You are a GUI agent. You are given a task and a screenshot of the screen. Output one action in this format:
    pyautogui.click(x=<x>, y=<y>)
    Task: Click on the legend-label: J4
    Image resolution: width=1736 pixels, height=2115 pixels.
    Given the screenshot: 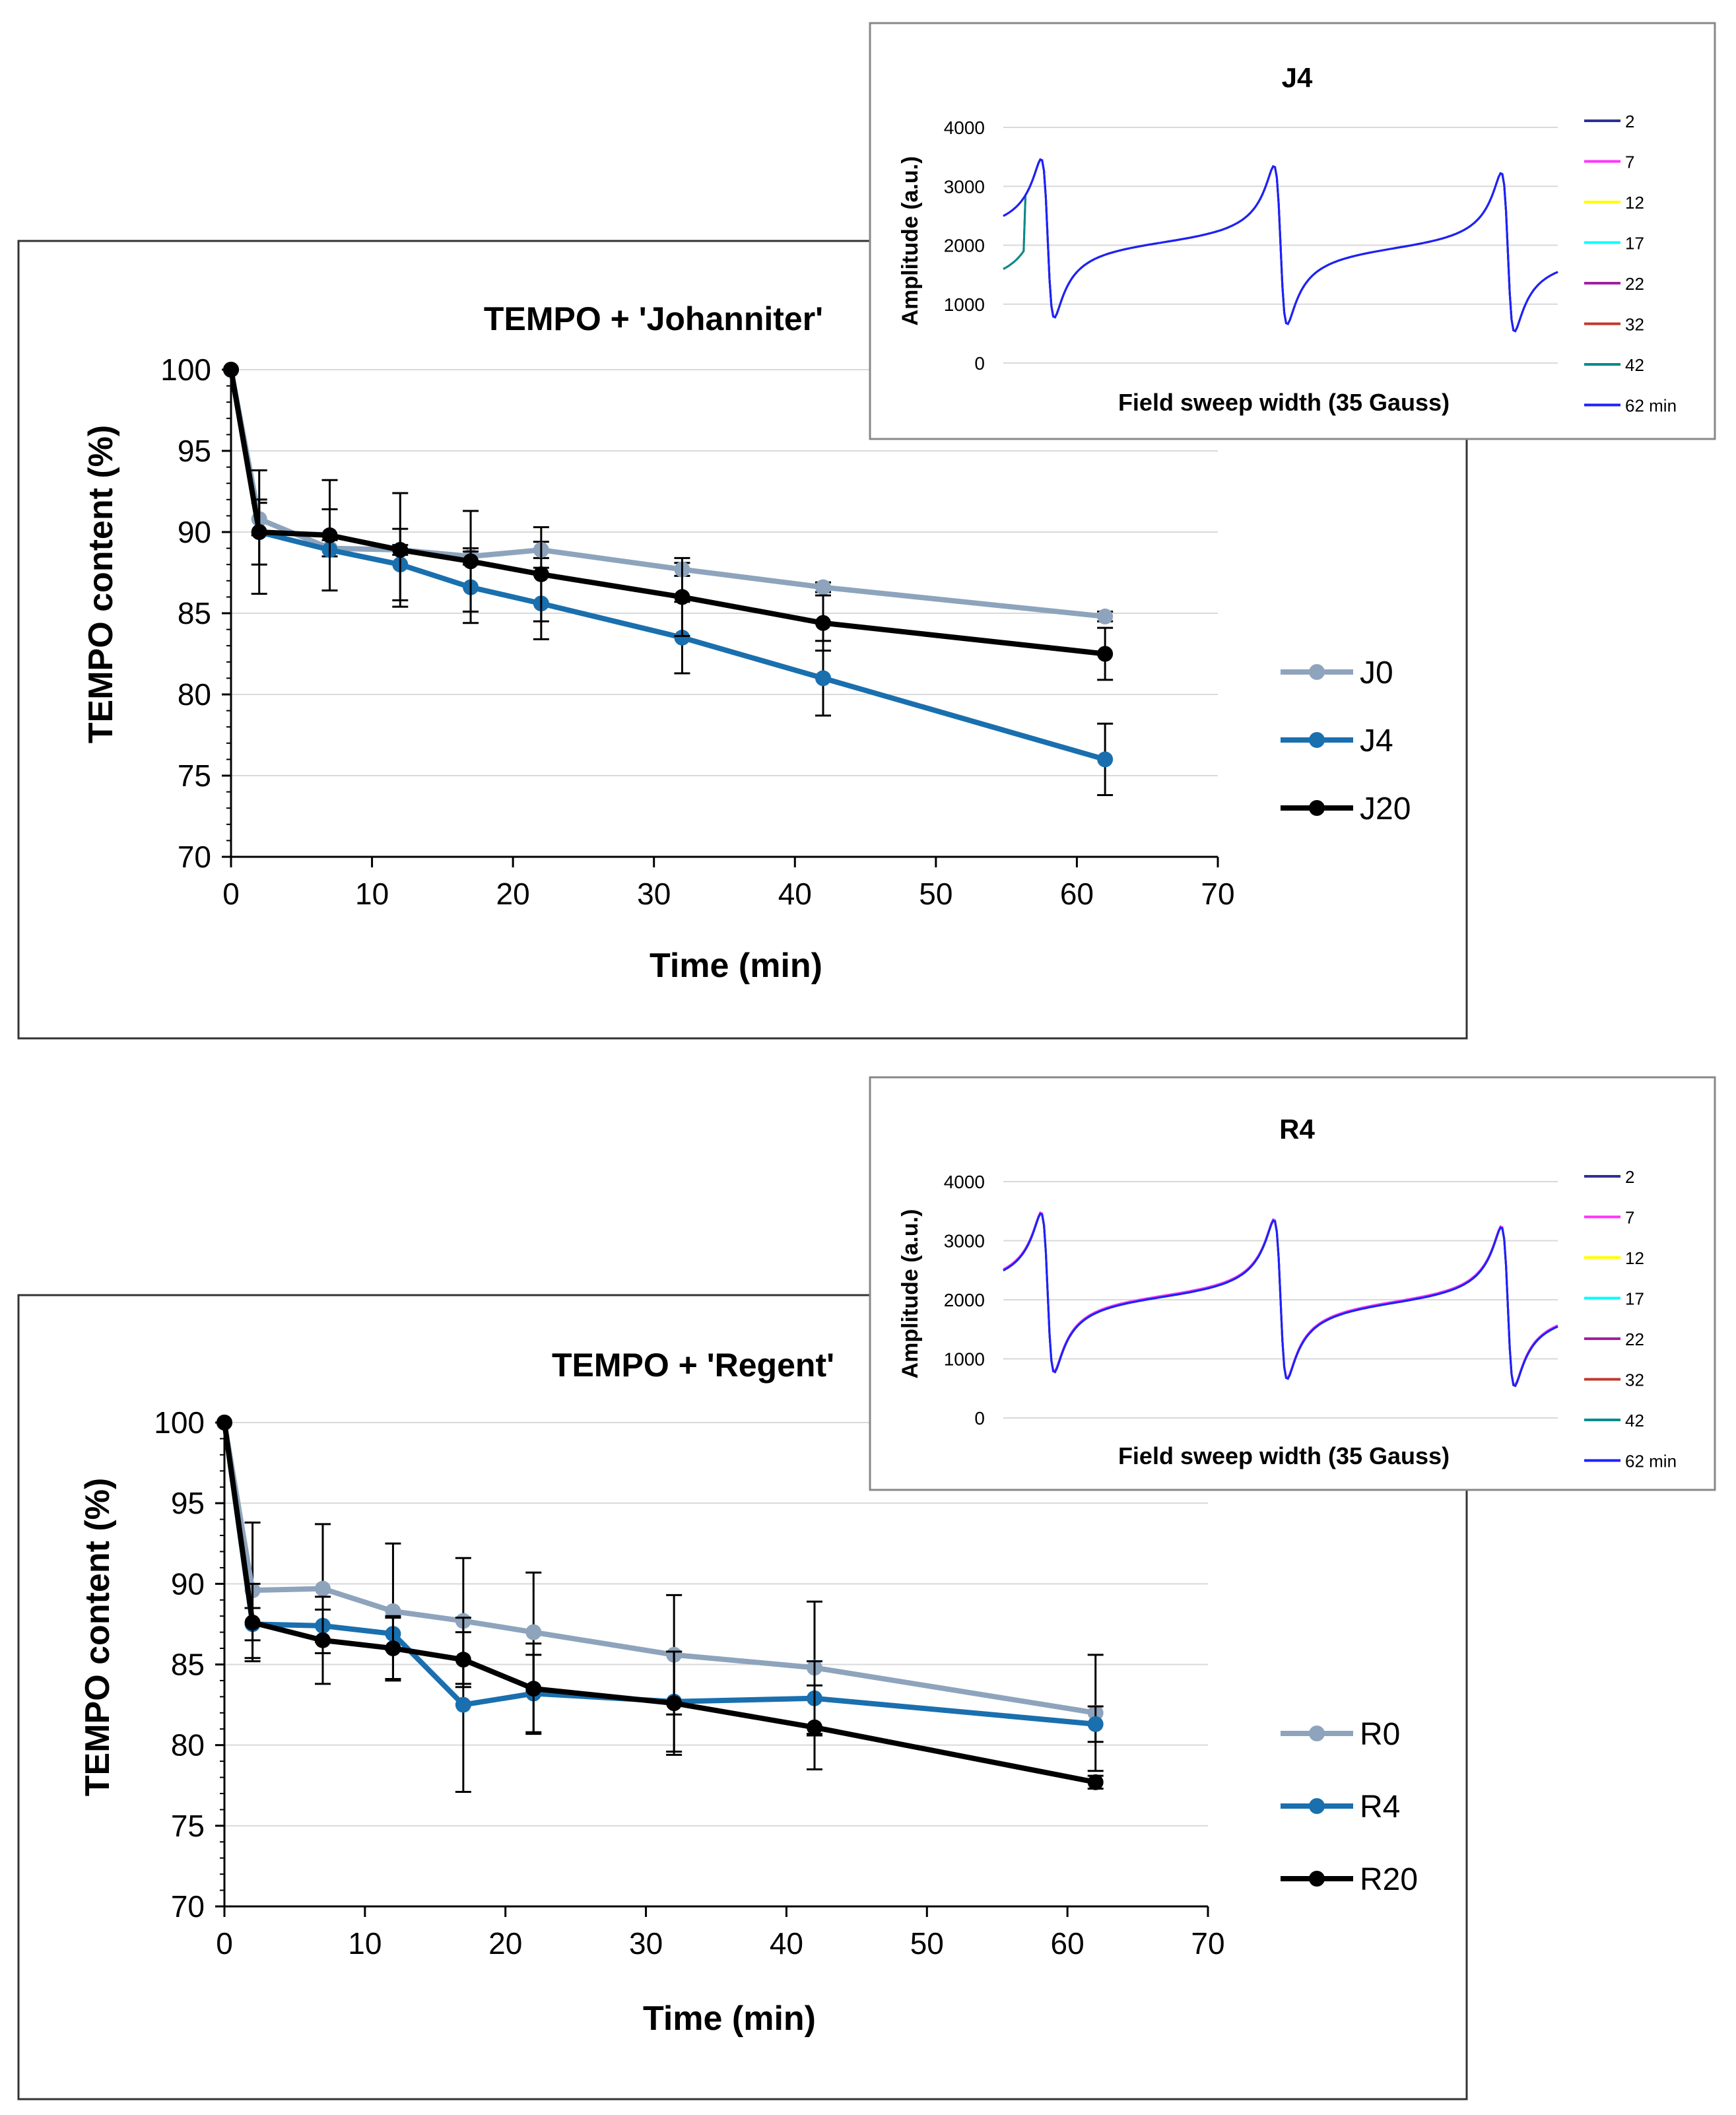 What is the action you would take?
    pyautogui.click(x=1376, y=740)
    